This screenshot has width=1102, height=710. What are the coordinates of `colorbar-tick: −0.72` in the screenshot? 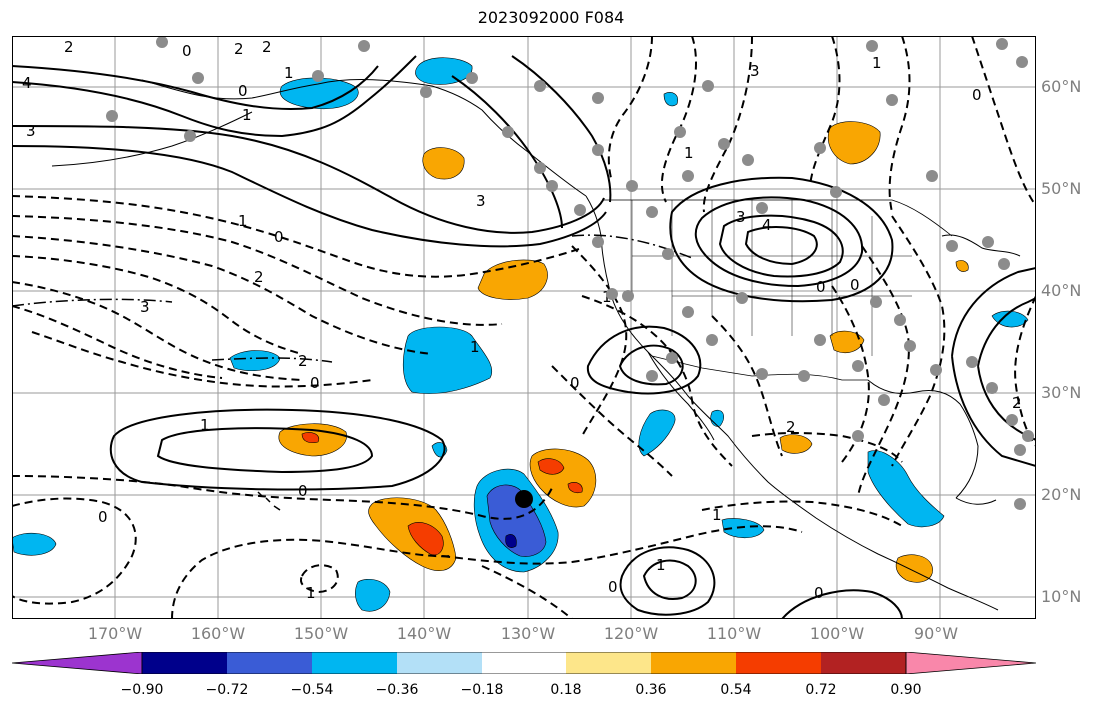 It's located at (227, 690).